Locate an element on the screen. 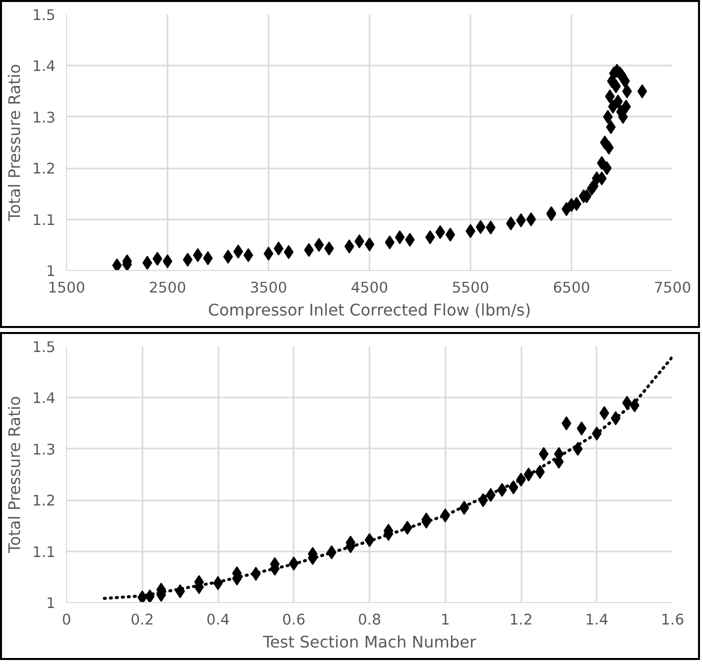  x-tick-label: 0 is located at coordinates (67, 620).